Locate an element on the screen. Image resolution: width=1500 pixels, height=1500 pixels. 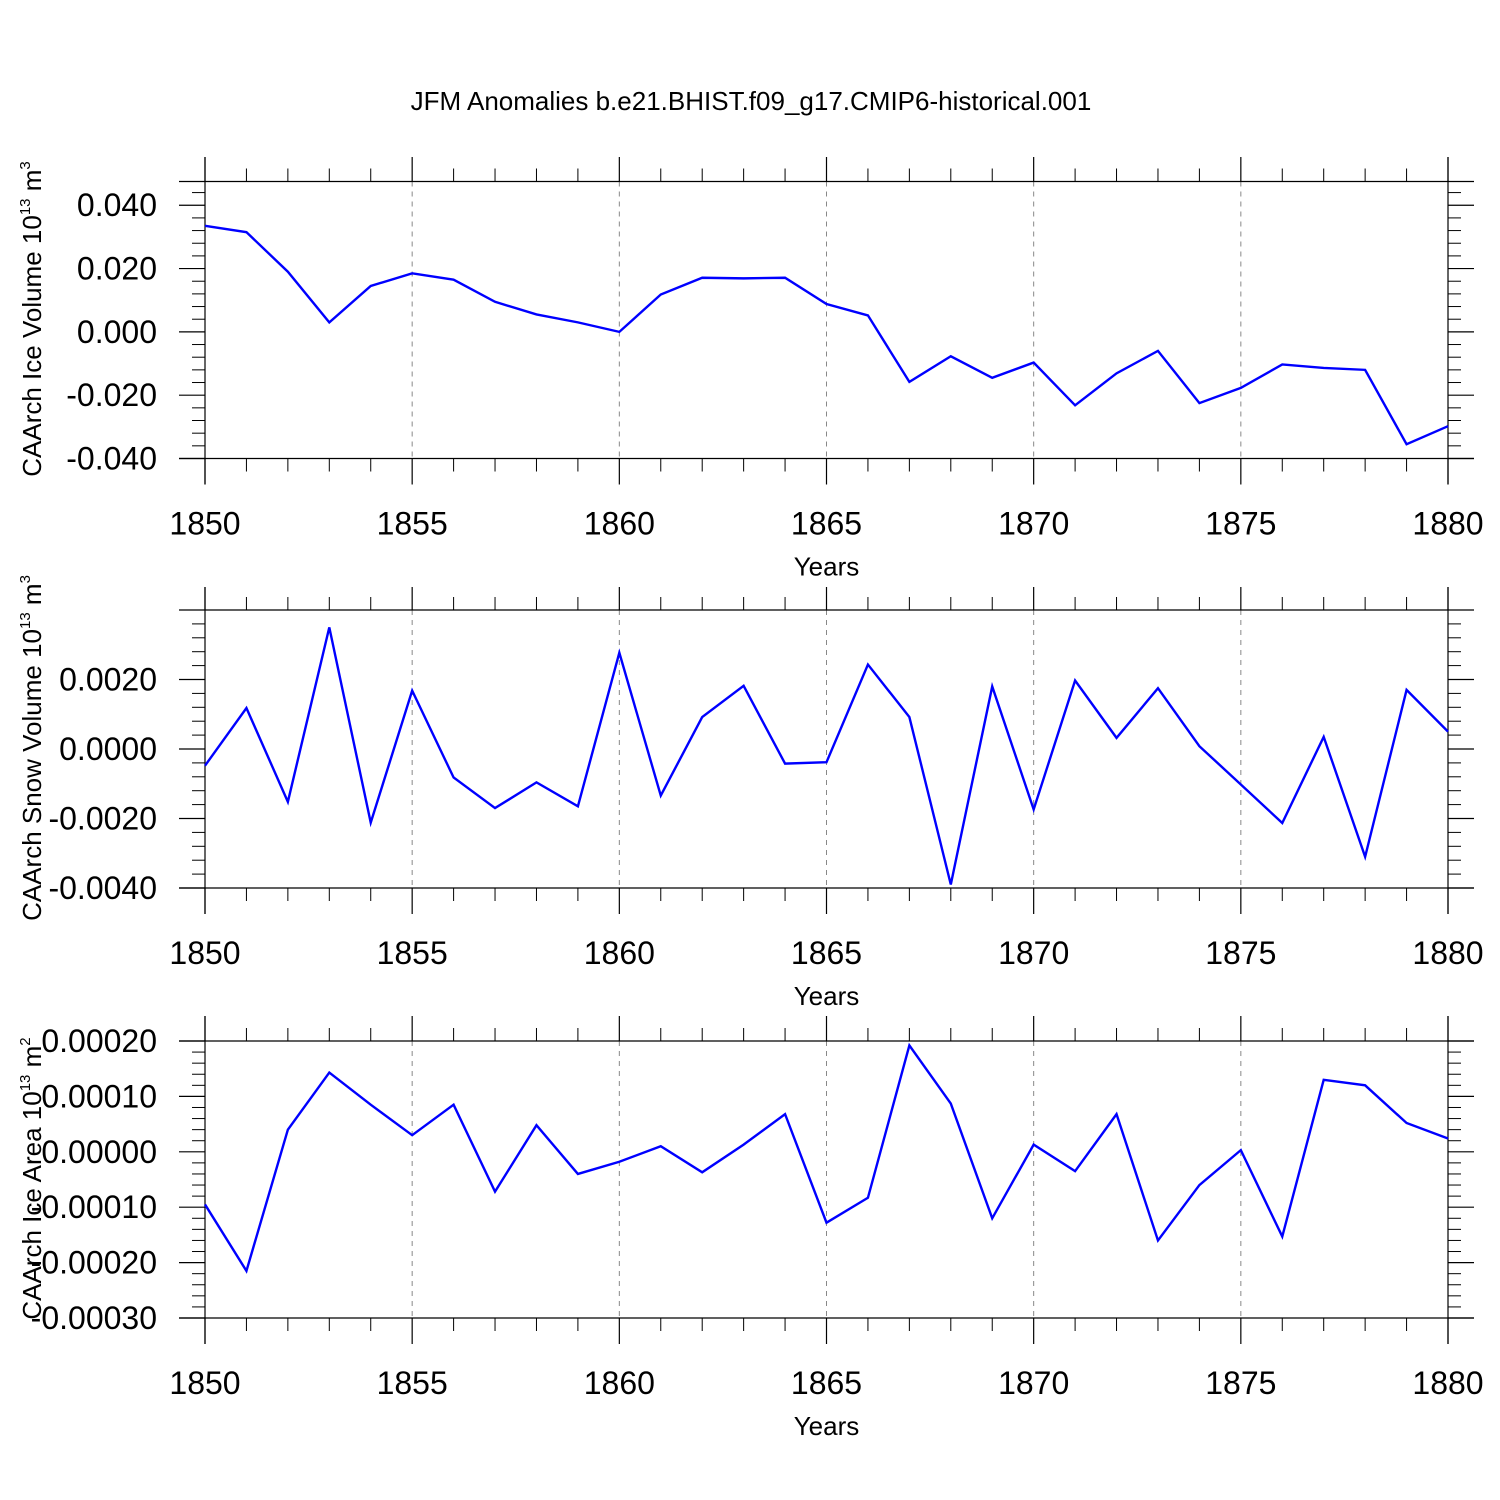
y-tick-label: -0.00020 is located at coordinates (94, 1263).